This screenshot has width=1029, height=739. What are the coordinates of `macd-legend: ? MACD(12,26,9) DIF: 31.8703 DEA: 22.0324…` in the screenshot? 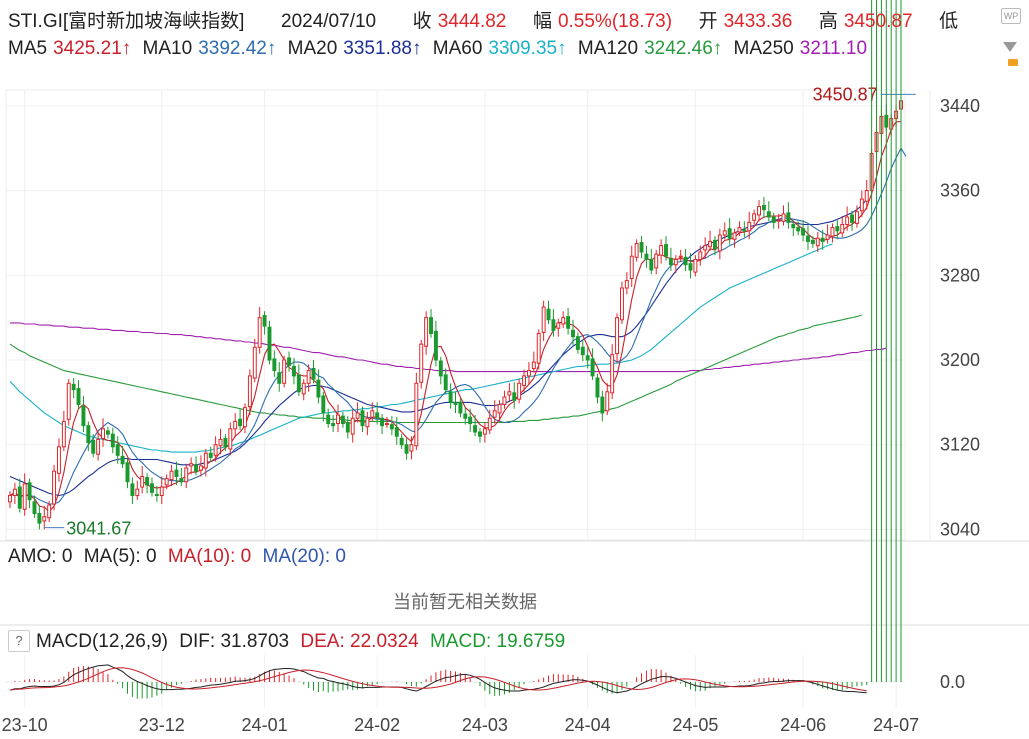 It's located at (289, 641).